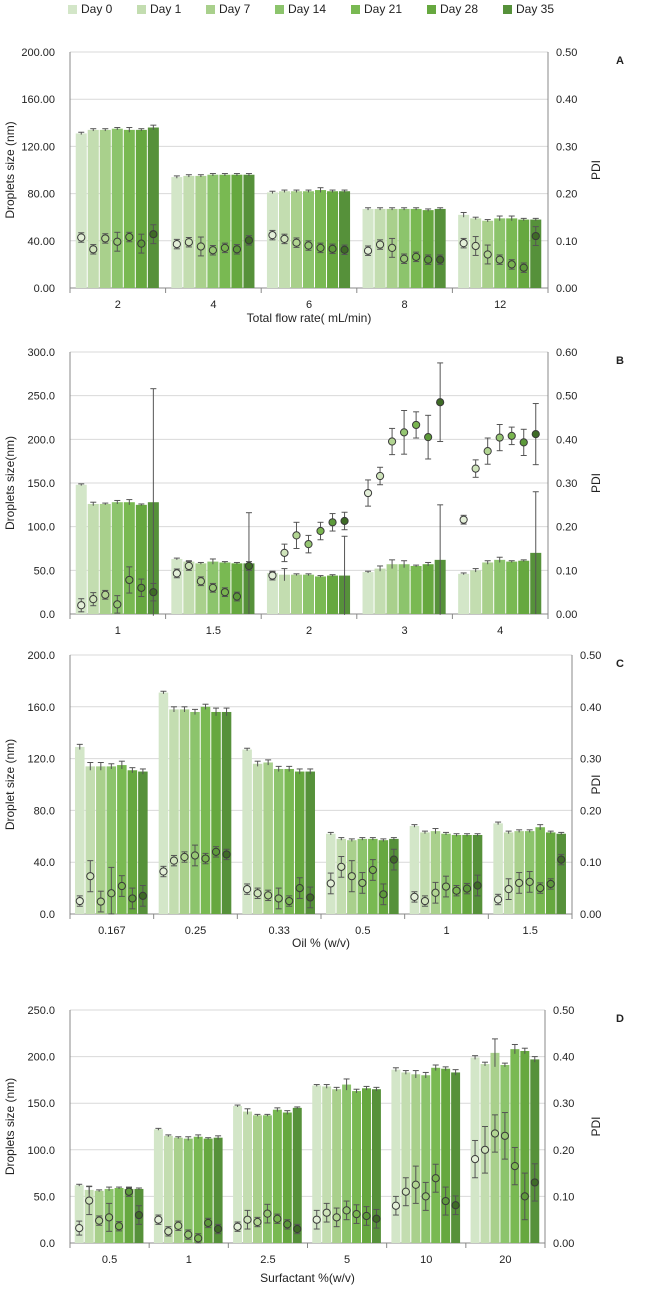  I want to click on panel-label: A, so click(620, 61).